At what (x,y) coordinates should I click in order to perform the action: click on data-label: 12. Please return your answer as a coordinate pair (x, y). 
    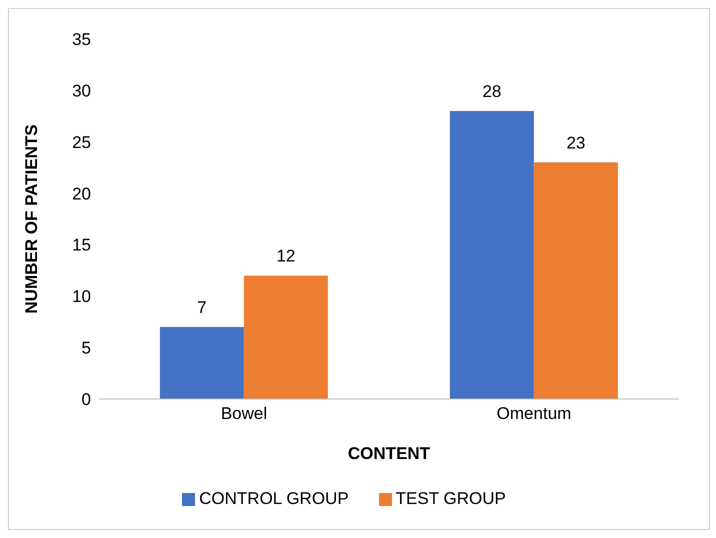
    Looking at the image, I should click on (286, 256).